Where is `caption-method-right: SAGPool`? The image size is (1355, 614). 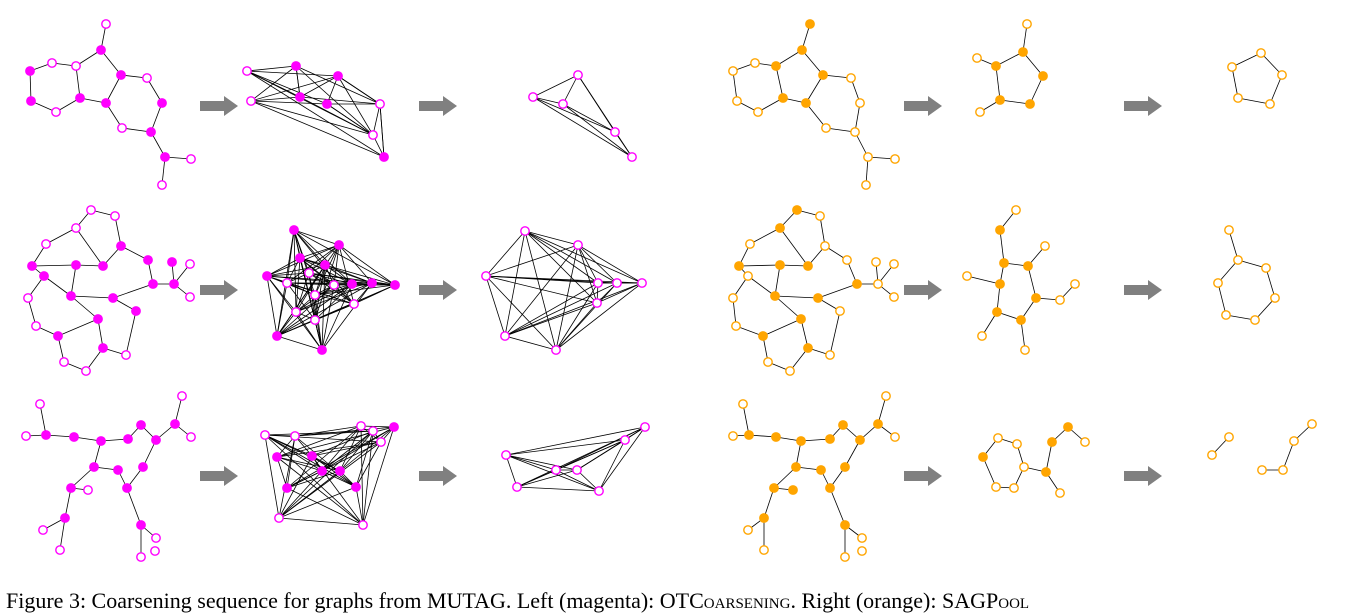 caption-method-right: SAGPool is located at coordinates (985, 600).